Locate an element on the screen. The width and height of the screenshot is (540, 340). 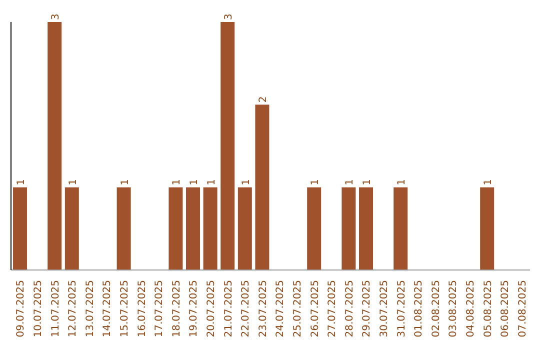
x-tick-label: 03.08.2025 is located at coordinates (454, 309).